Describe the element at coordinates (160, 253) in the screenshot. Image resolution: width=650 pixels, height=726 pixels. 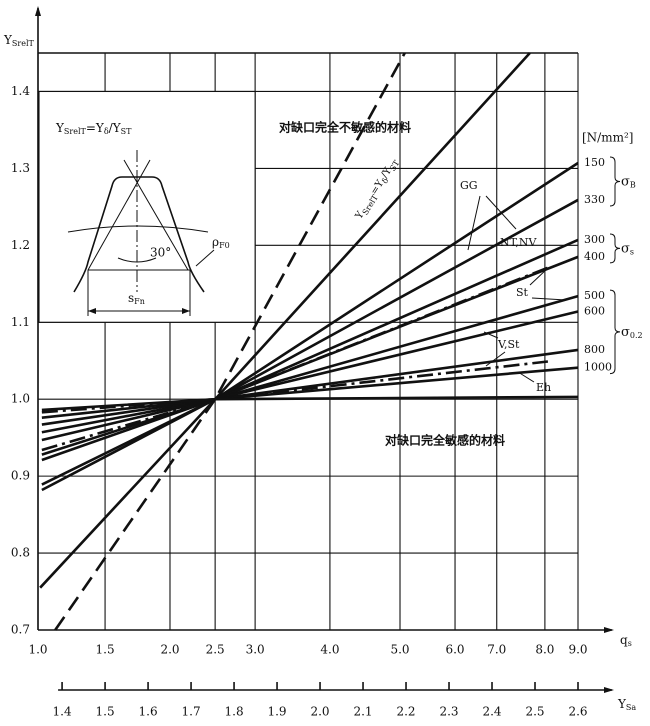
I see `angle-label: 30°` at that location.